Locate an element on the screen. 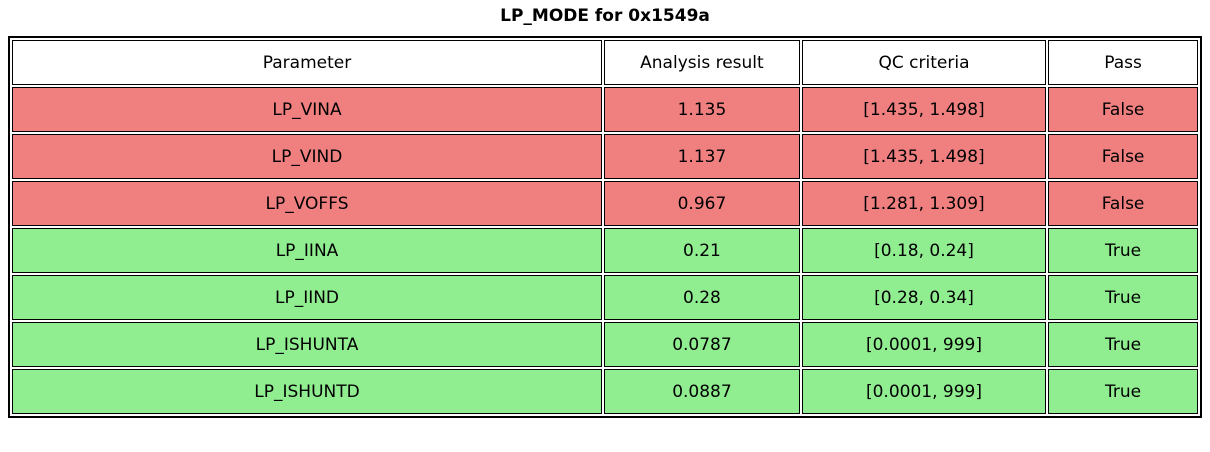 The image size is (1210, 452). analysis-result-cell: 0.21 is located at coordinates (702, 251).